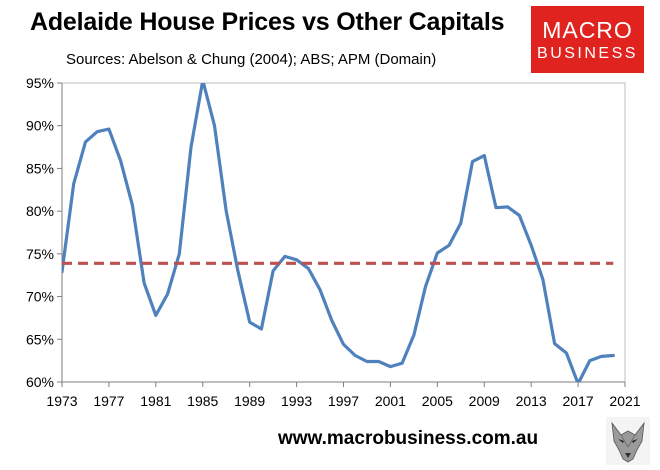 The image size is (660, 470). Describe the element at coordinates (61, 401) in the screenshot. I see `x-tick-label: 1973` at that location.